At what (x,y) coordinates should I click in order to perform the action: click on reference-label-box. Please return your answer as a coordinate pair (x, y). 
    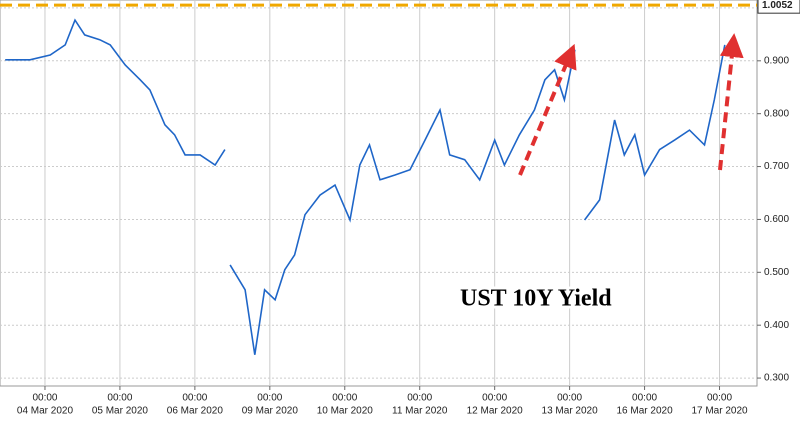
    Looking at the image, I should click on (778, 7).